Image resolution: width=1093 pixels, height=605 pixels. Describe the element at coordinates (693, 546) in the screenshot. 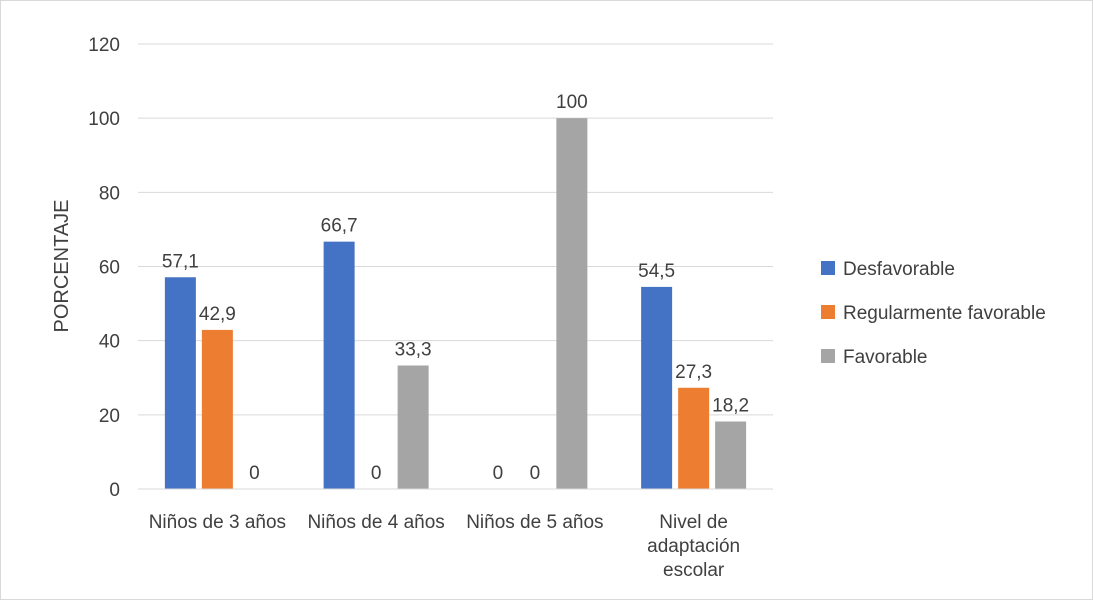

I see `x-tick-label: Nivel de adaptación escolar` at that location.